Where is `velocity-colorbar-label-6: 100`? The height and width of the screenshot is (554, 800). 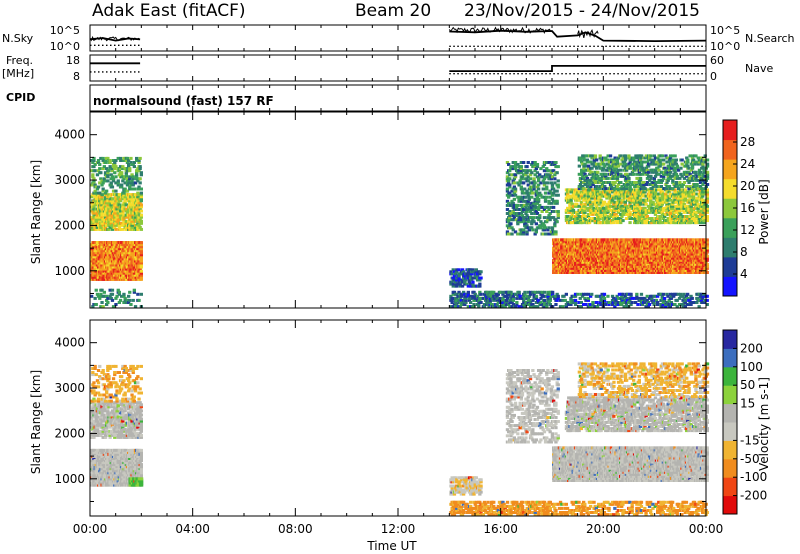 velocity-colorbar-label-6: 100 is located at coordinates (751, 367).